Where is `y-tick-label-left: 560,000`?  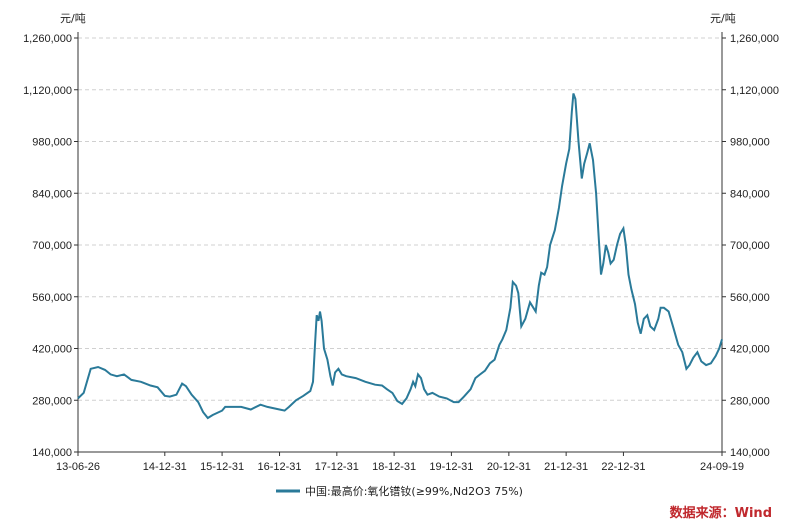
y-tick-label-left: 560,000 is located at coordinates (52, 298).